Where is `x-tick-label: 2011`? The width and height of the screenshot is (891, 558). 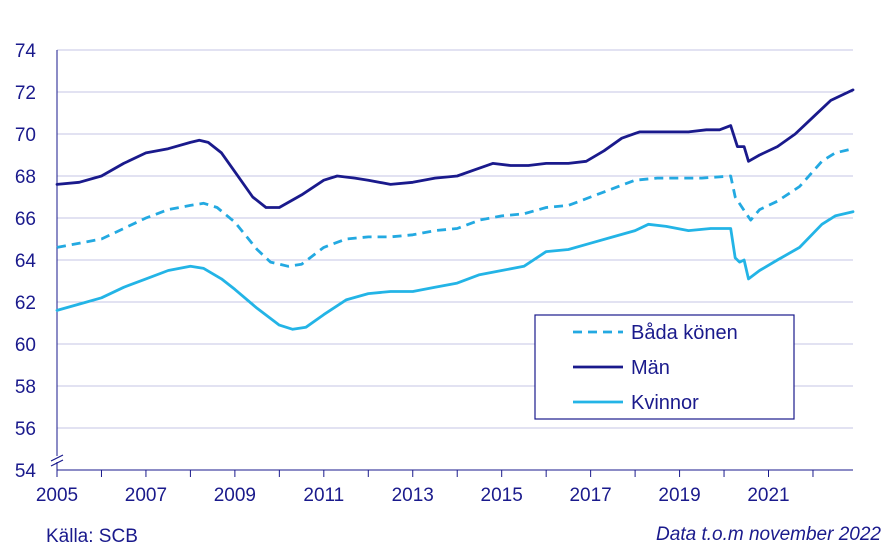
x-tick-label: 2011 is located at coordinates (323, 495).